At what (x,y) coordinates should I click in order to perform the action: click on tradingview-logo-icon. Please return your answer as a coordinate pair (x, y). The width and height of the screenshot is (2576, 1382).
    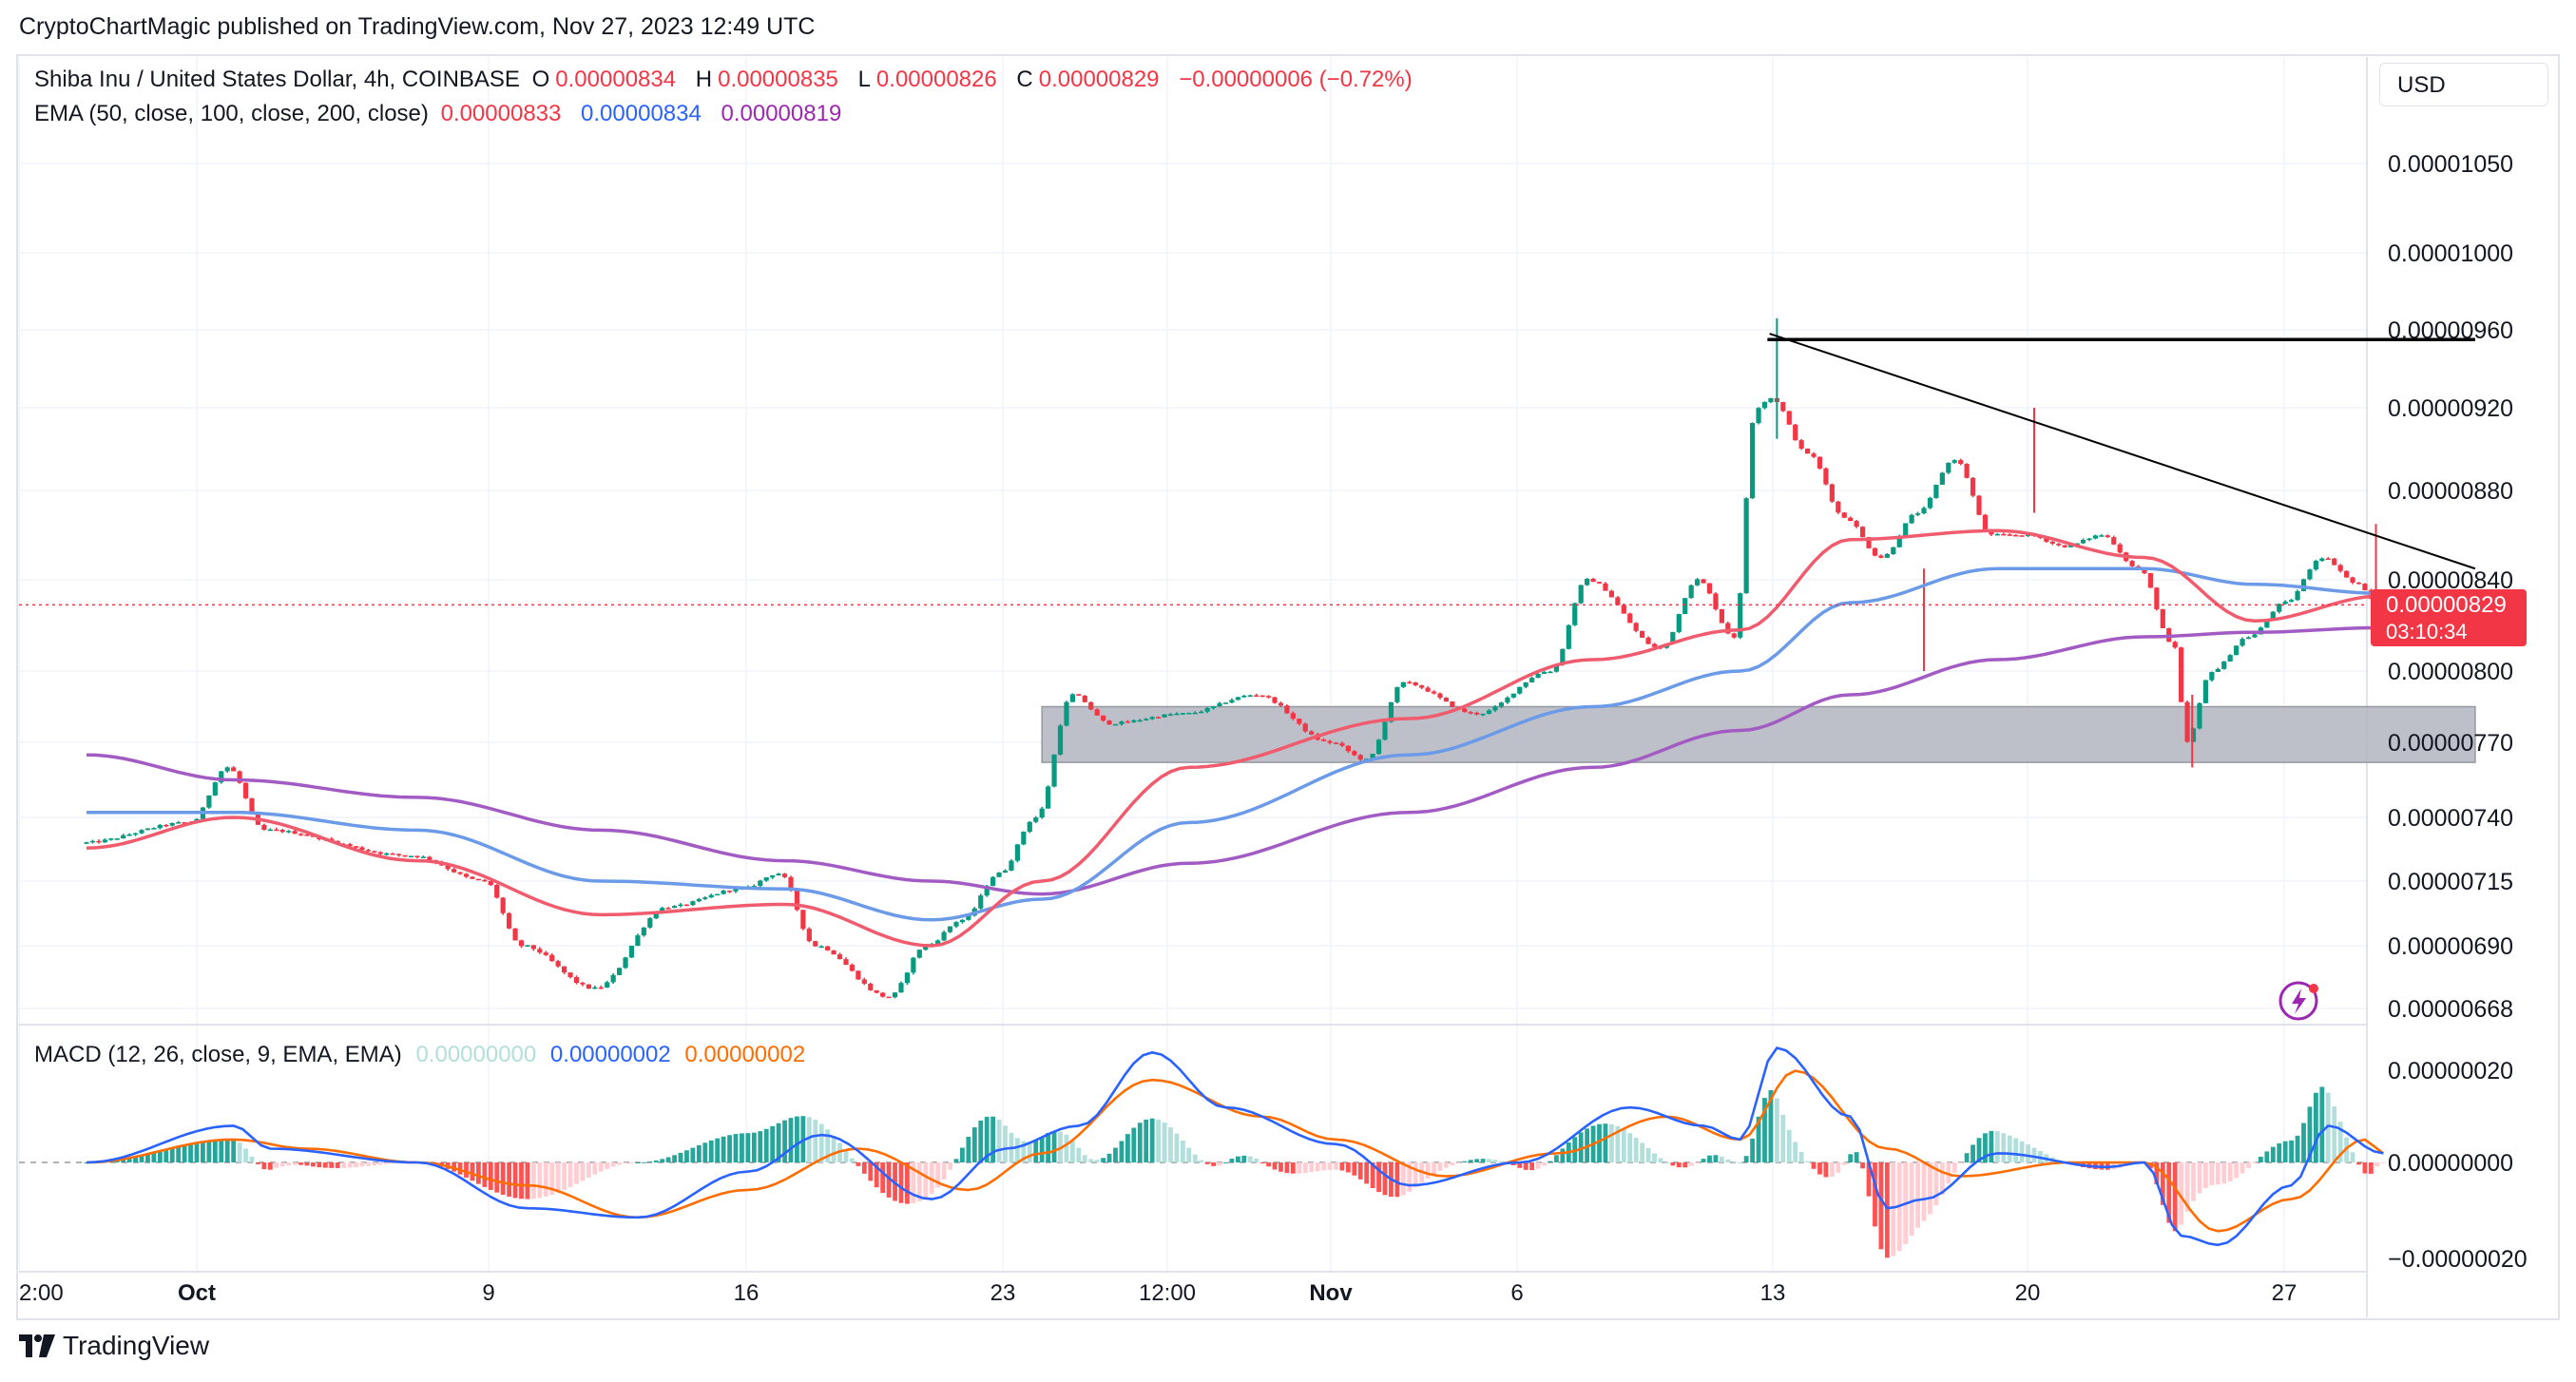
    Looking at the image, I should click on (37, 1345).